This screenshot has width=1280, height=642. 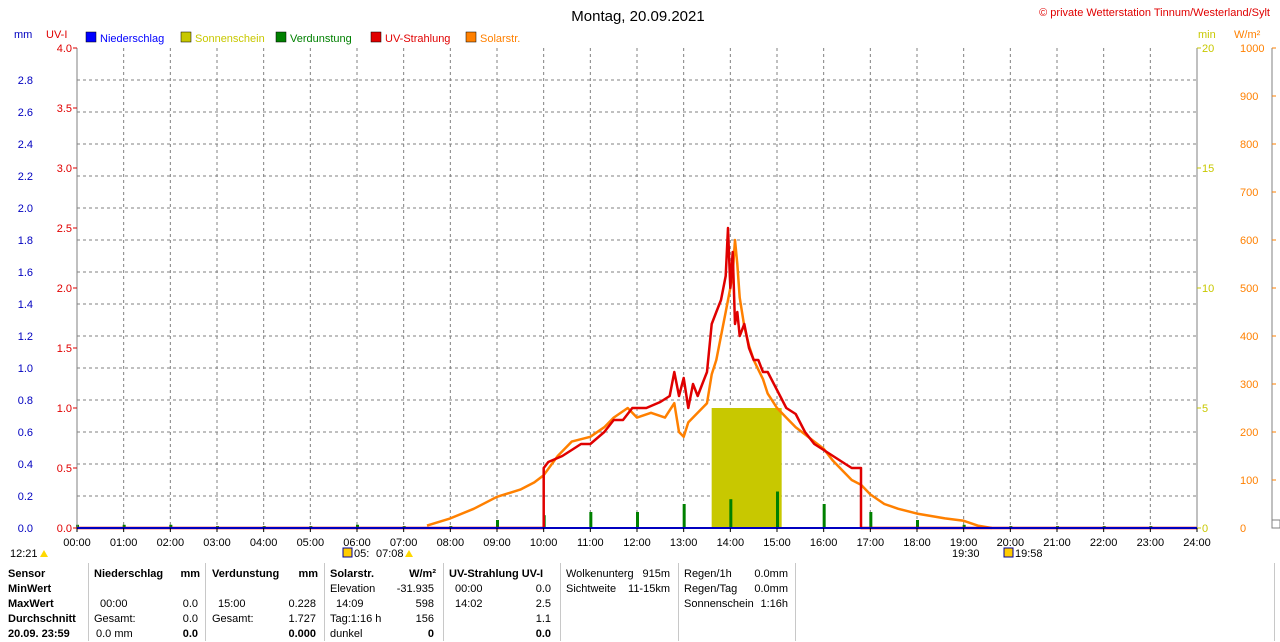 I want to click on x-tick-label: 16:00, so click(x=824, y=543).